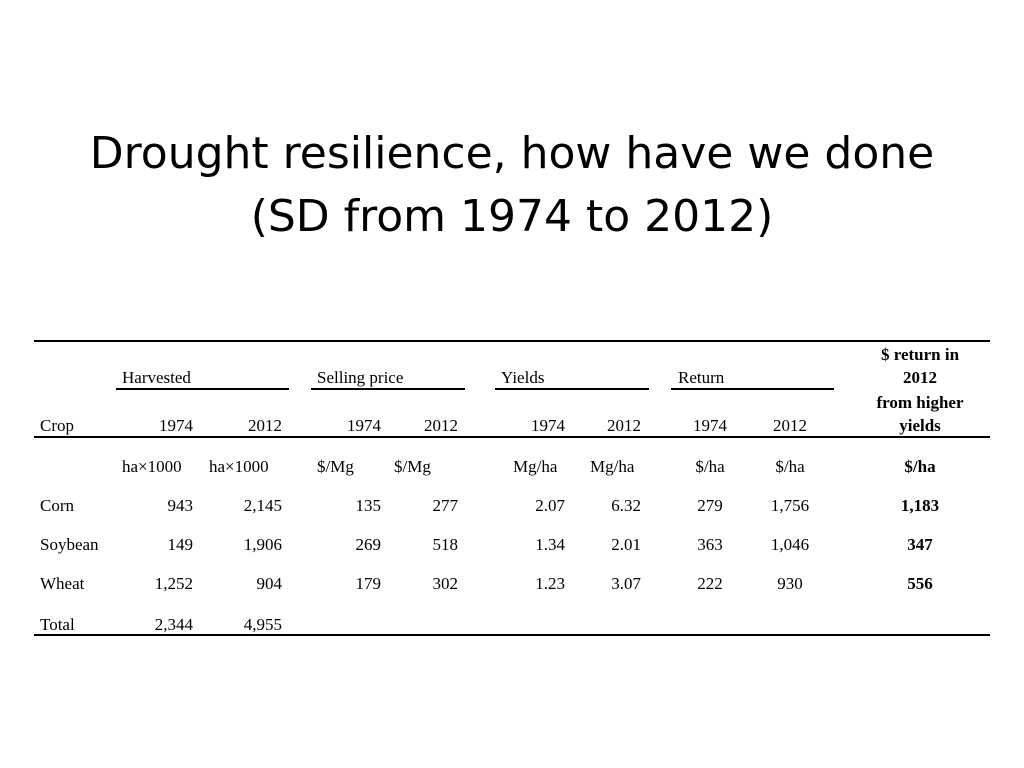  What do you see at coordinates (512, 437) in the screenshot?
I see `table-header-rule` at bounding box center [512, 437].